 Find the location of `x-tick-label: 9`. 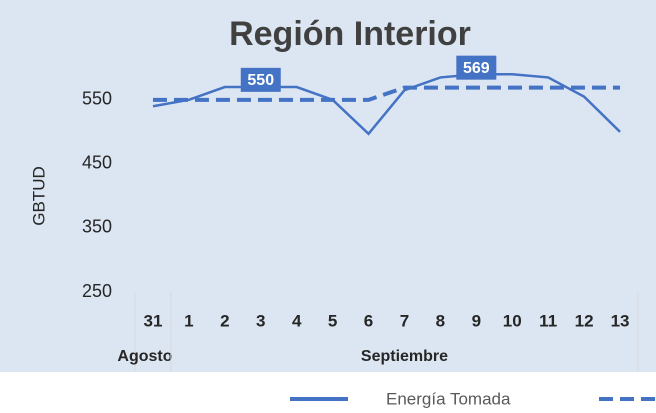

x-tick-label: 9 is located at coordinates (476, 320).